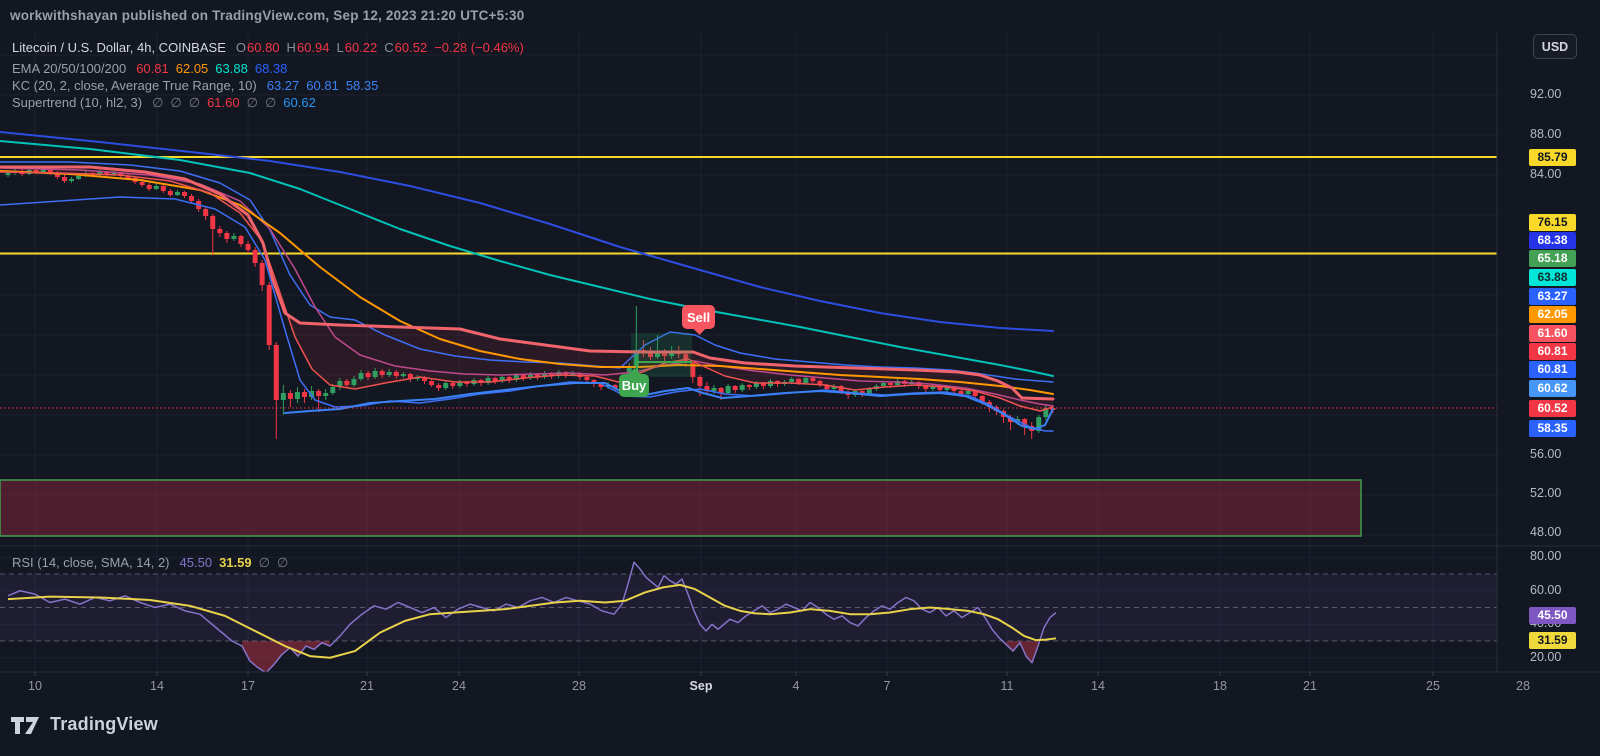 This screenshot has width=1600, height=756. What do you see at coordinates (634, 382) in the screenshot?
I see `buy-marker: Buy` at bounding box center [634, 382].